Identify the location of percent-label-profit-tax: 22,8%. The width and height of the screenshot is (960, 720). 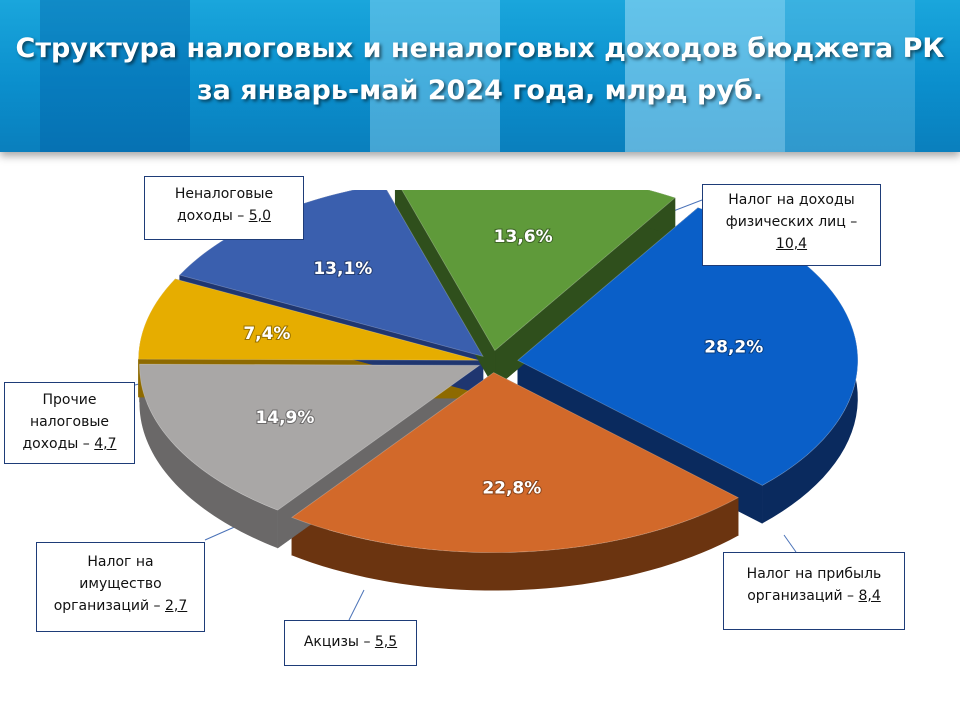
(511, 488).